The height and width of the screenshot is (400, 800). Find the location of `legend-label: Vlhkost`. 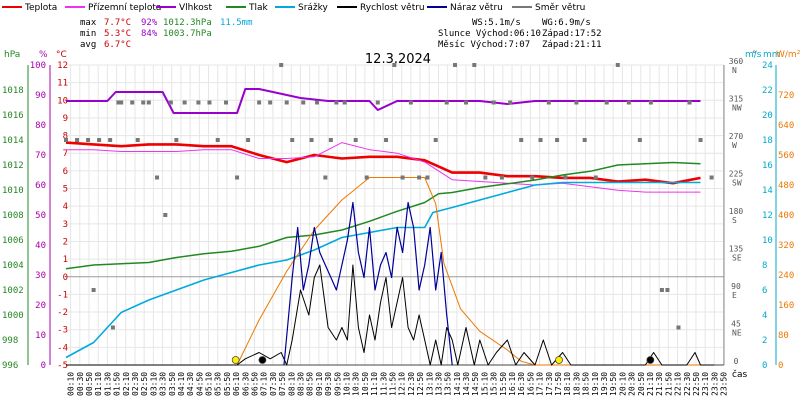

legend-label: Vlhkost is located at coordinates (195, 8).